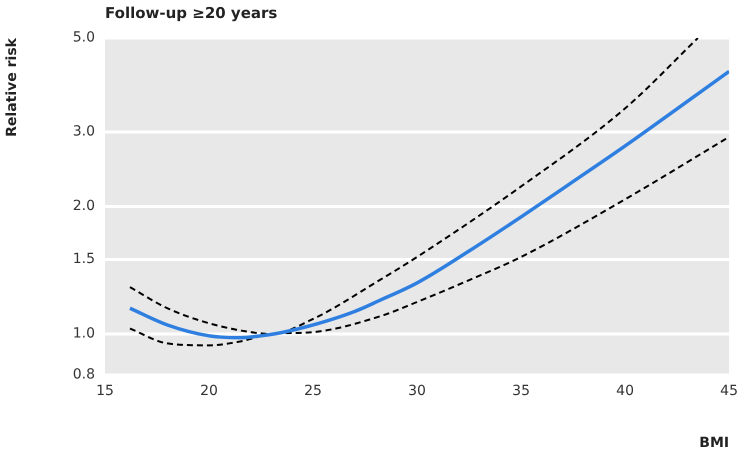 Image resolution: width=746 pixels, height=456 pixels. I want to click on x-tick-label: 25, so click(313, 391).